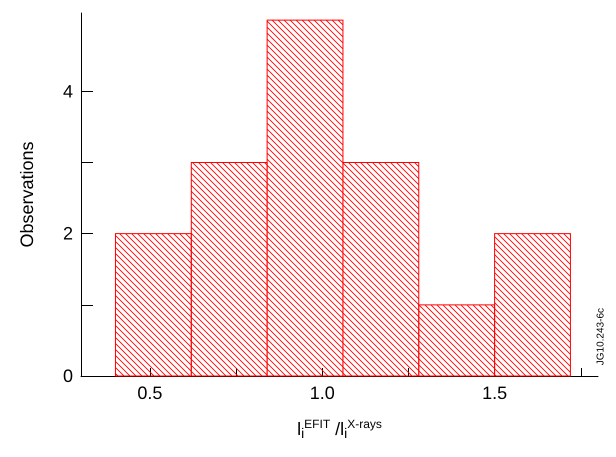 The height and width of the screenshot is (457, 616). I want to click on y-tick-label: 2, so click(67, 234).